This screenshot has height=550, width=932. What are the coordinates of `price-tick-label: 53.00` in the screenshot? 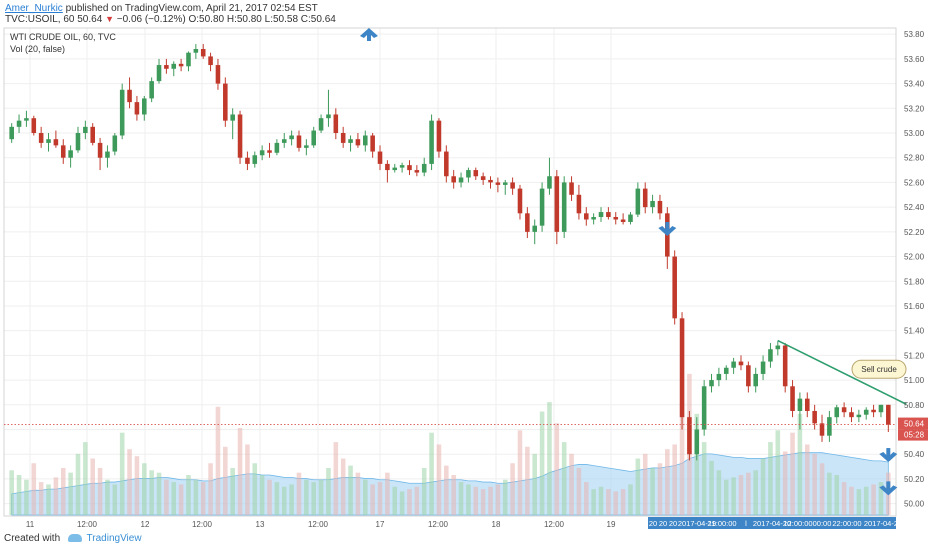 It's located at (914, 133).